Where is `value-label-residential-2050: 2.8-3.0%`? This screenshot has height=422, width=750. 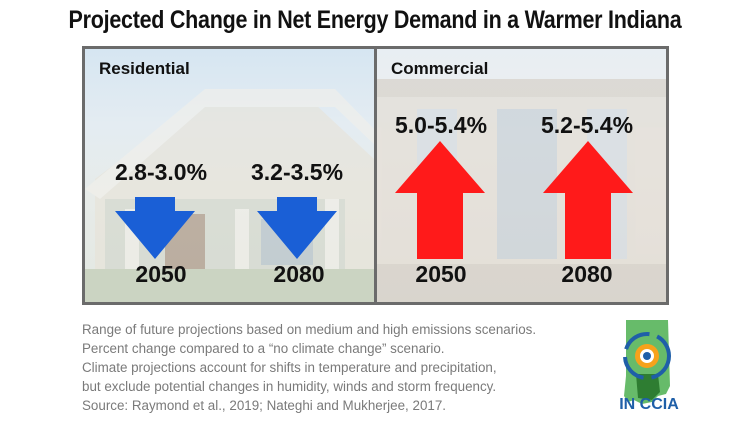
value-label-residential-2050: 2.8-3.0% is located at coordinates (161, 172).